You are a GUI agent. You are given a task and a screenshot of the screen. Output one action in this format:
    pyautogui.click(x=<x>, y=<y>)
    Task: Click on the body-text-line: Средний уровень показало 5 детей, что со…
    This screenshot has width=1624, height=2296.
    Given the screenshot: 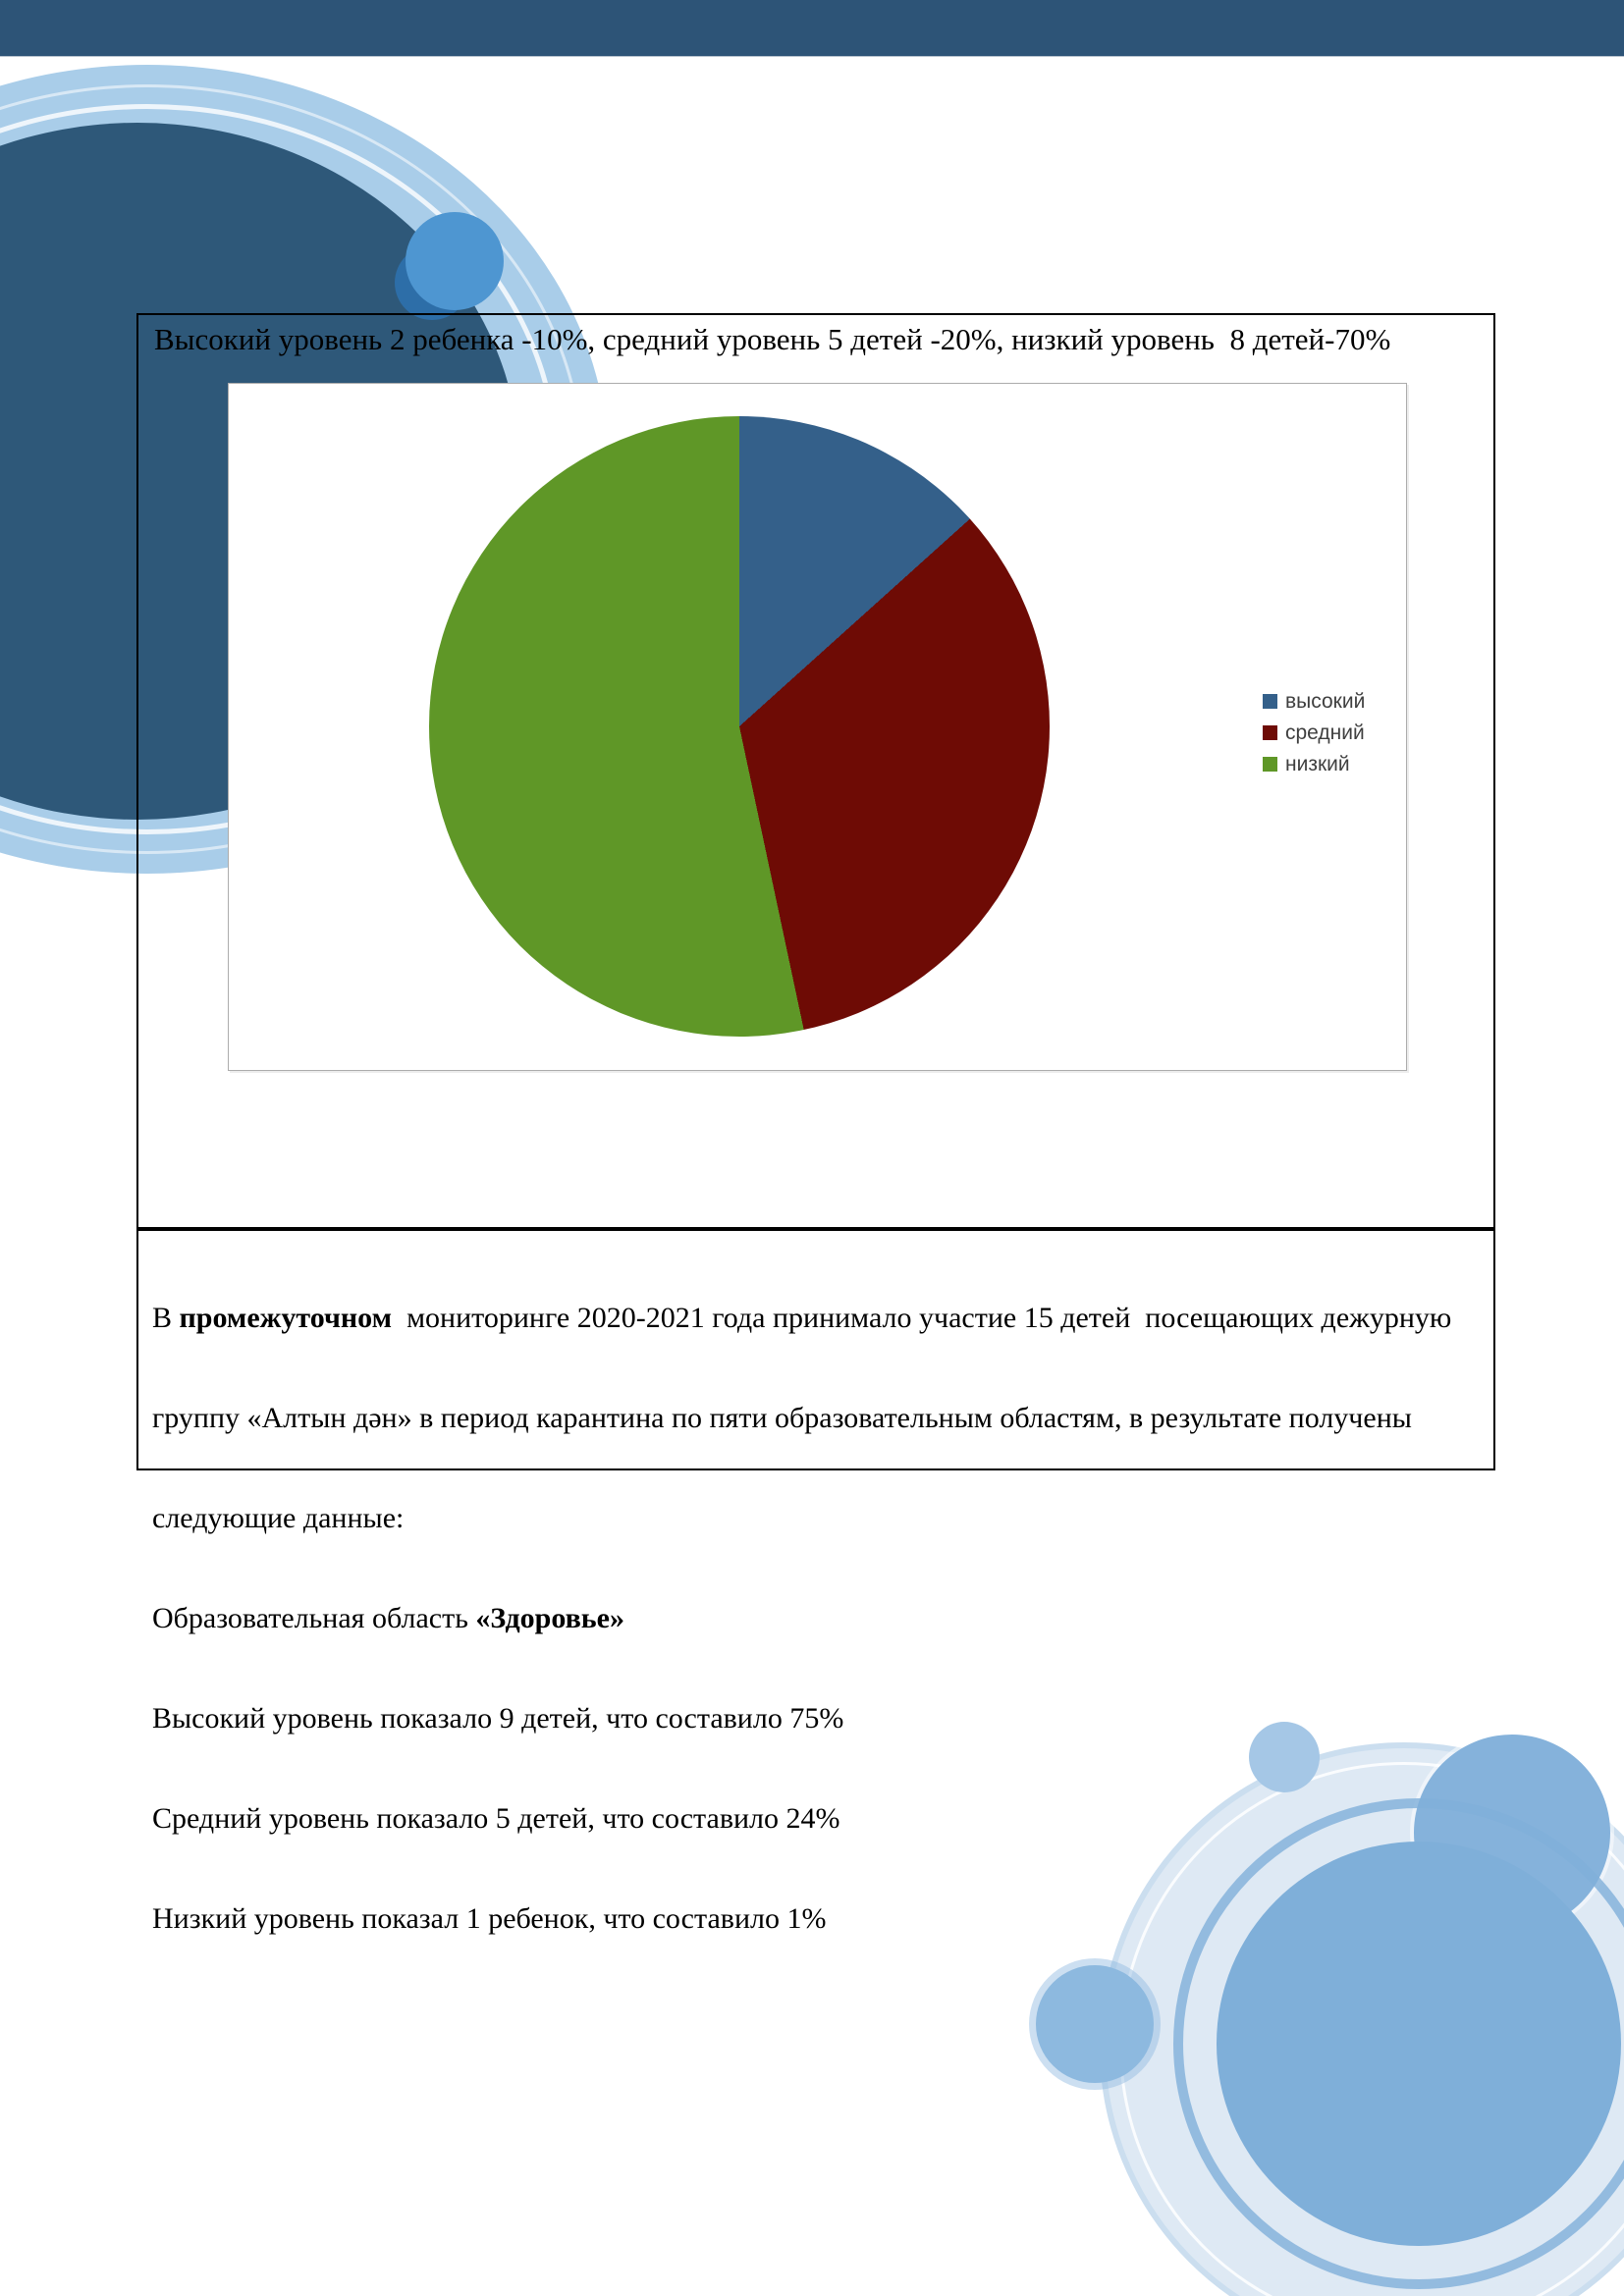 What is the action you would take?
    pyautogui.click(x=496, y=1819)
    